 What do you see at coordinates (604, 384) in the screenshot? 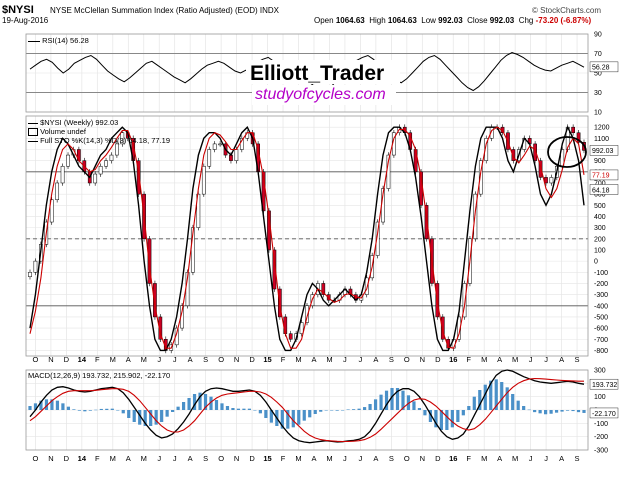
I see `macd-value-tag-box` at bounding box center [604, 384].